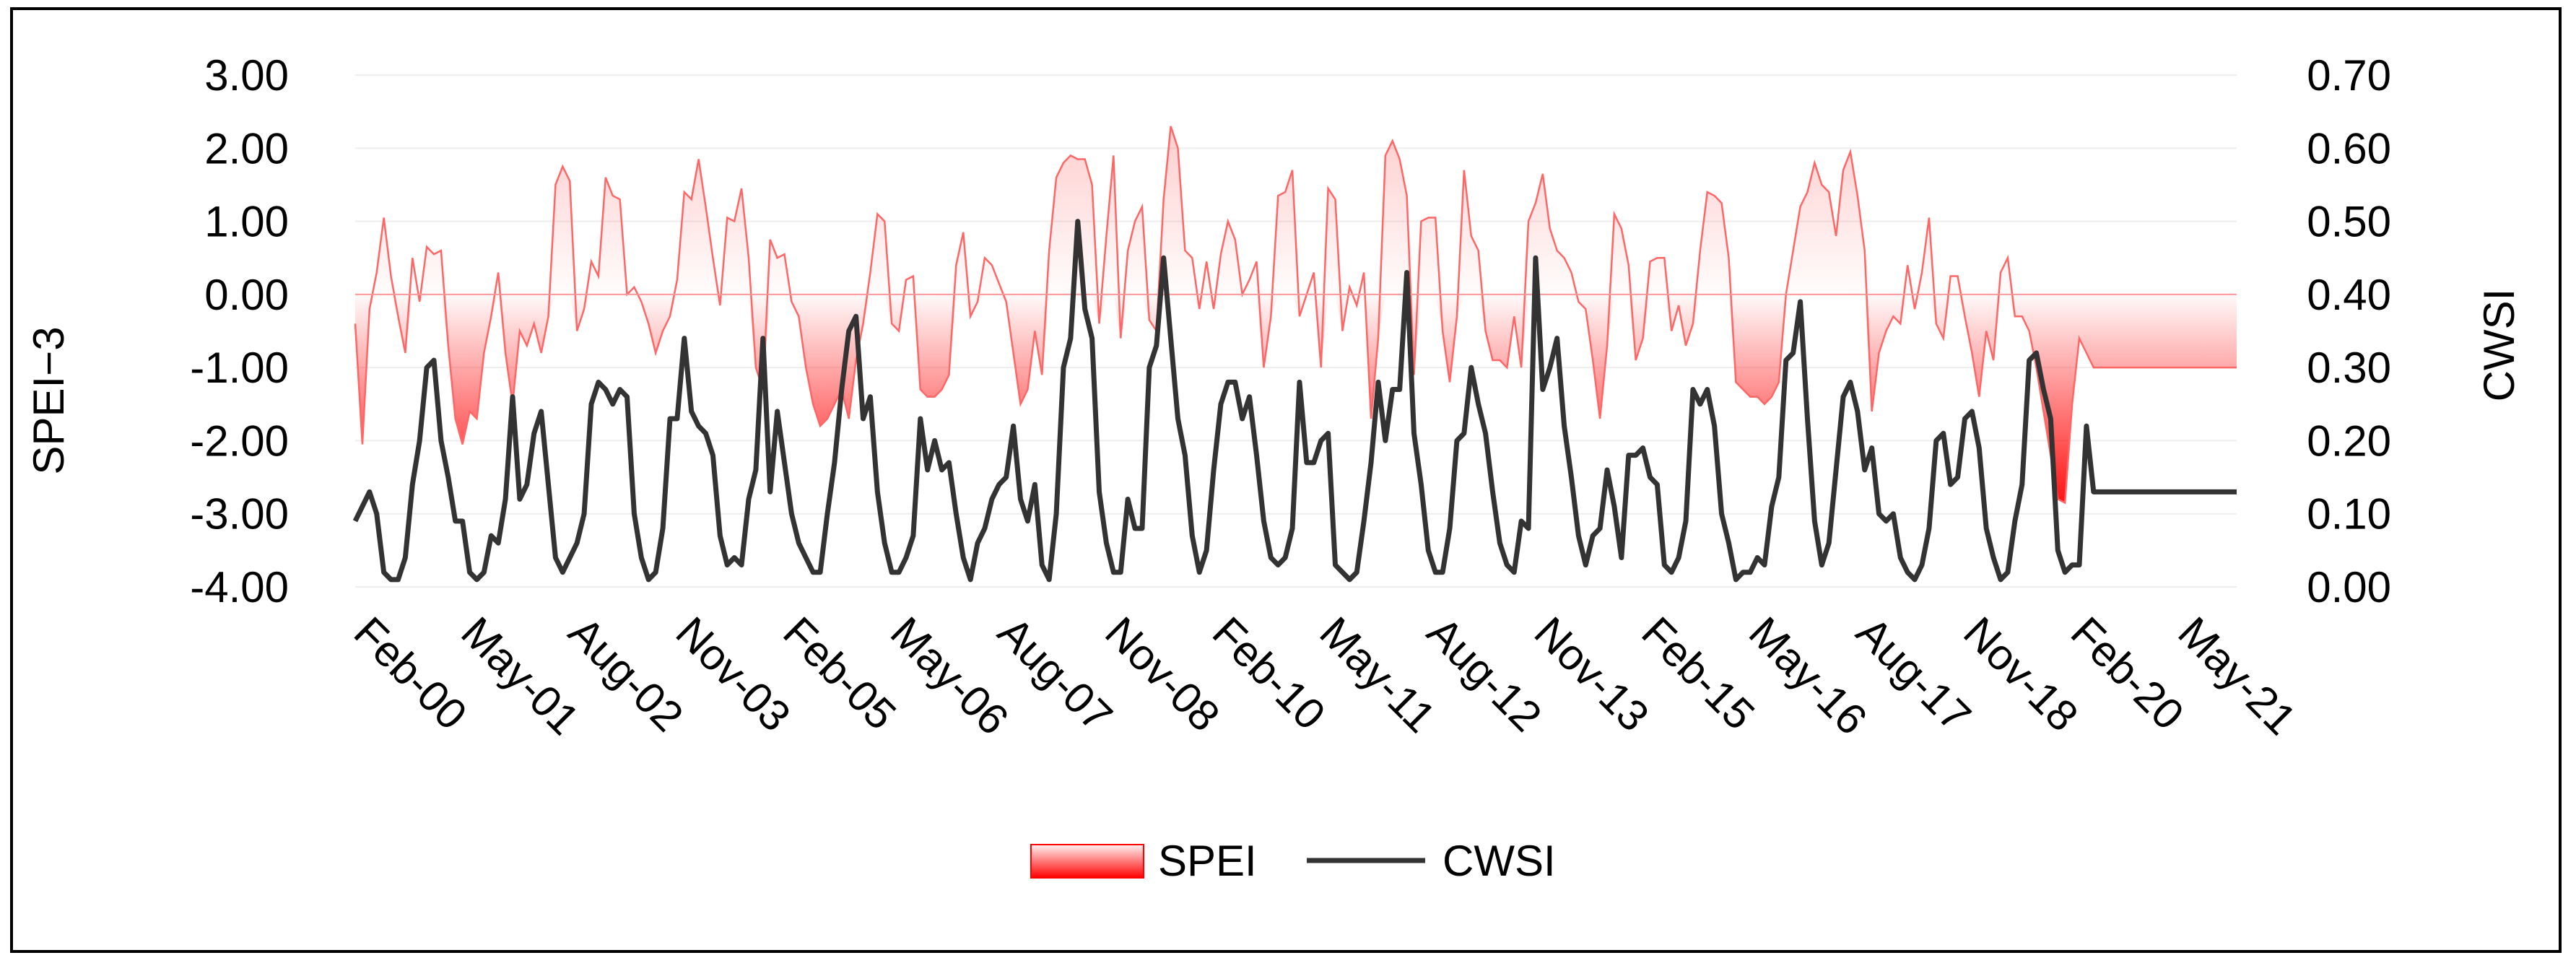  I want to click on y-right-tick-label: 0.10, so click(2349, 514).